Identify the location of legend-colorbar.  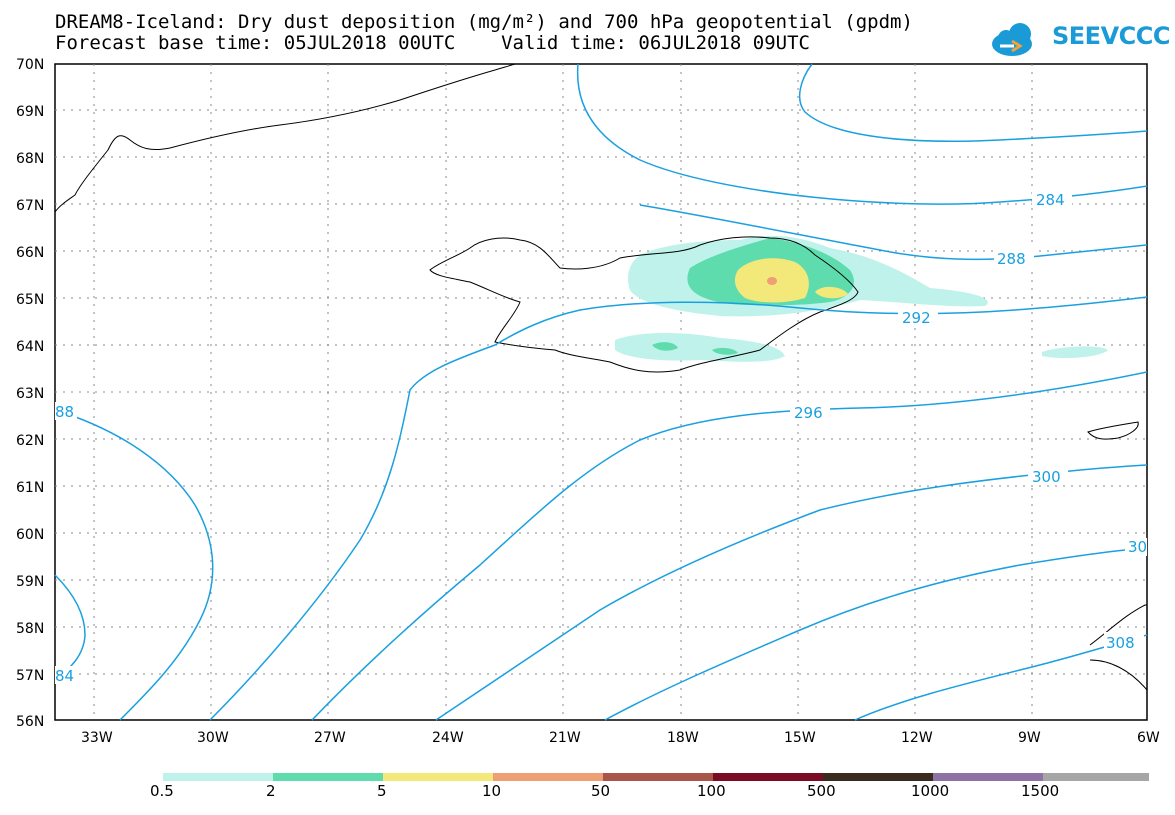
(656, 777).